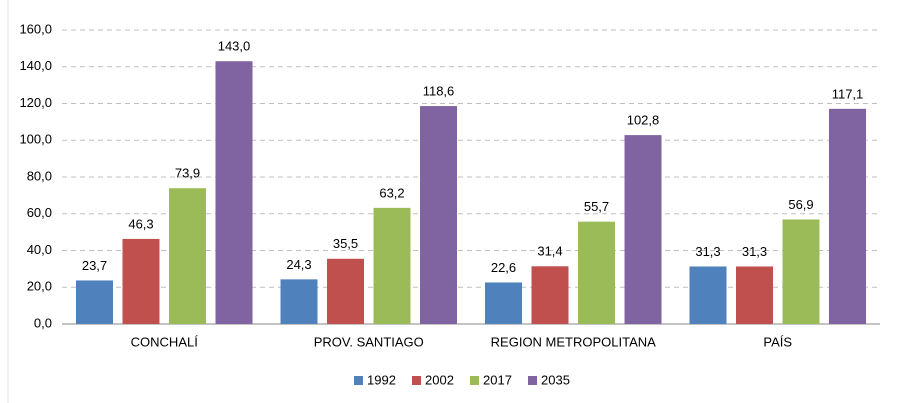 Image resolution: width=898 pixels, height=403 pixels. What do you see at coordinates (555, 379) in the screenshot?
I see `legend-label: 2035` at bounding box center [555, 379].